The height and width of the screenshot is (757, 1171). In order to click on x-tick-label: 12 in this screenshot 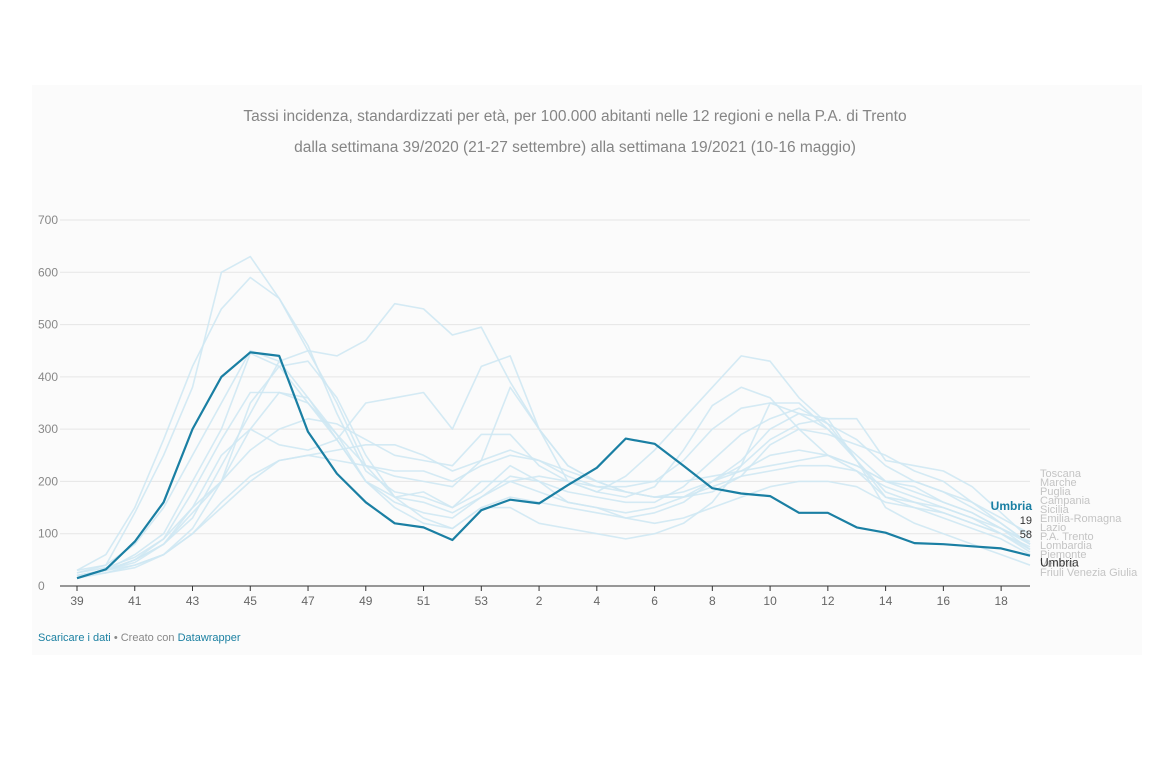, I will do `click(828, 601)`.